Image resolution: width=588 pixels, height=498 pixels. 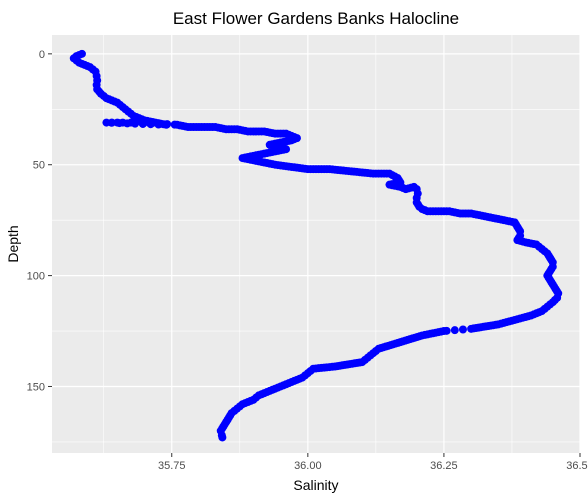 What do you see at coordinates (444, 466) in the screenshot?
I see `x-tick-label: 36.25` at bounding box center [444, 466].